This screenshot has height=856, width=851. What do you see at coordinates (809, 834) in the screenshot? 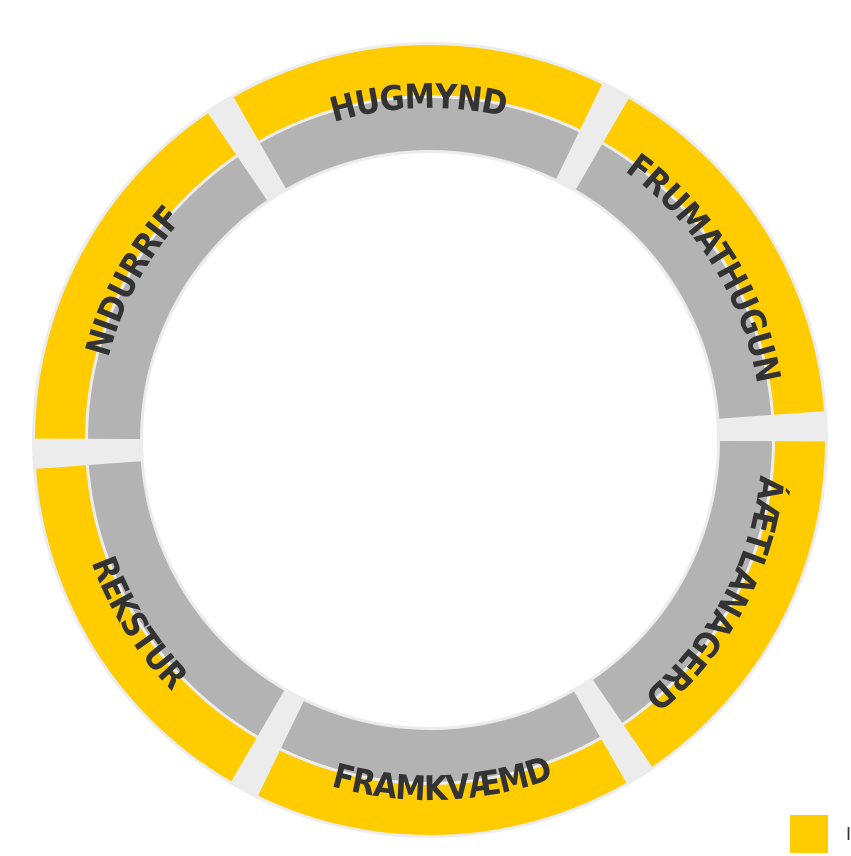
I see `legend-swatch` at bounding box center [809, 834].